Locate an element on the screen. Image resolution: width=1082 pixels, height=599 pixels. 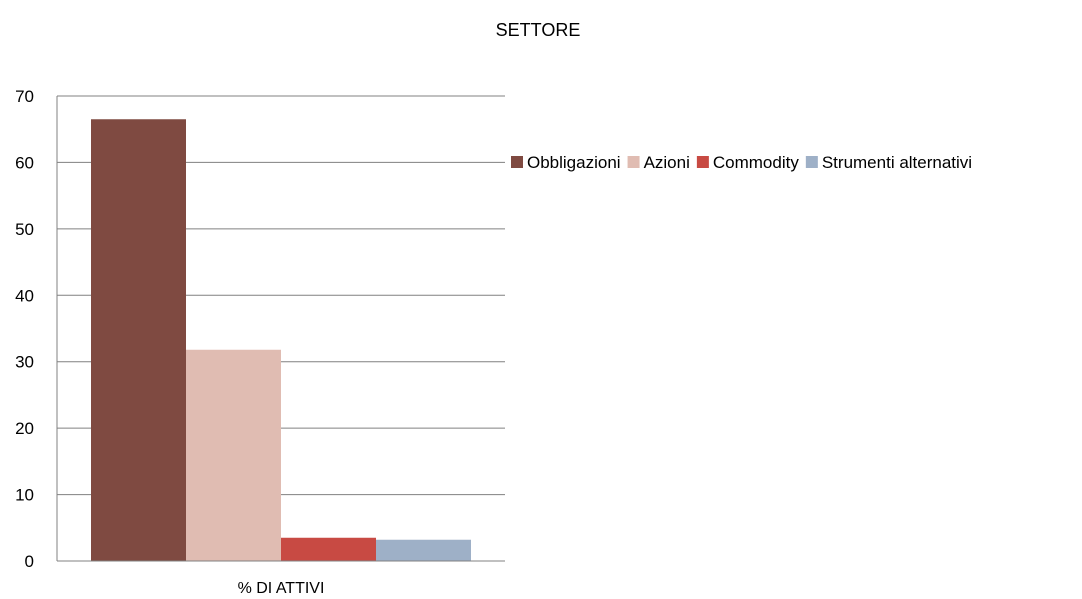
y-tick-label: 30 is located at coordinates (24, 362).